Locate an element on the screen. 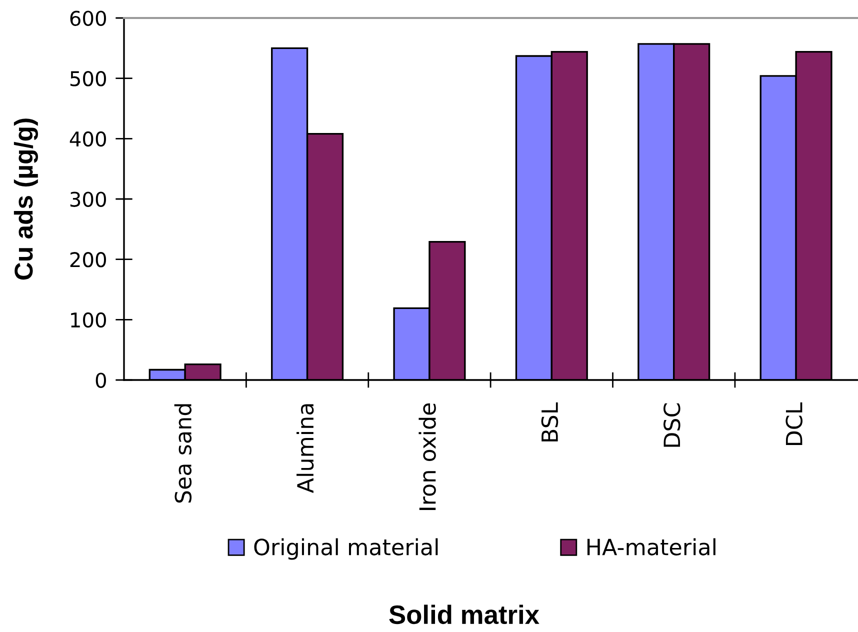  y-tick-label: 200 is located at coordinates (88, 260).